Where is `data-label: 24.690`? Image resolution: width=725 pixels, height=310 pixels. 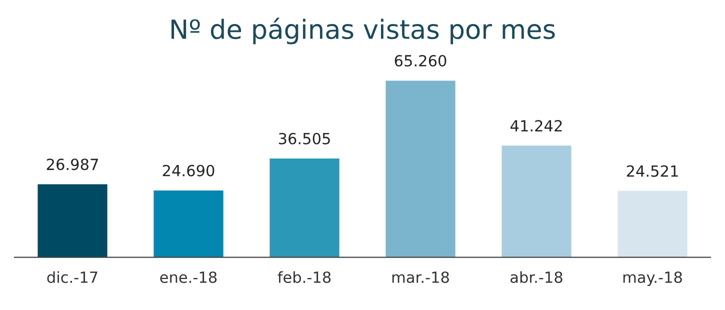
data-label: 24.690 is located at coordinates (188, 170).